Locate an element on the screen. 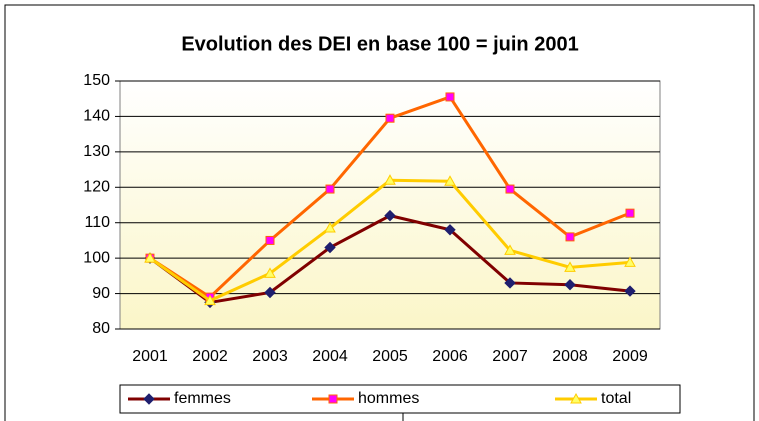  y-tick-label: 140 is located at coordinates (96, 116).